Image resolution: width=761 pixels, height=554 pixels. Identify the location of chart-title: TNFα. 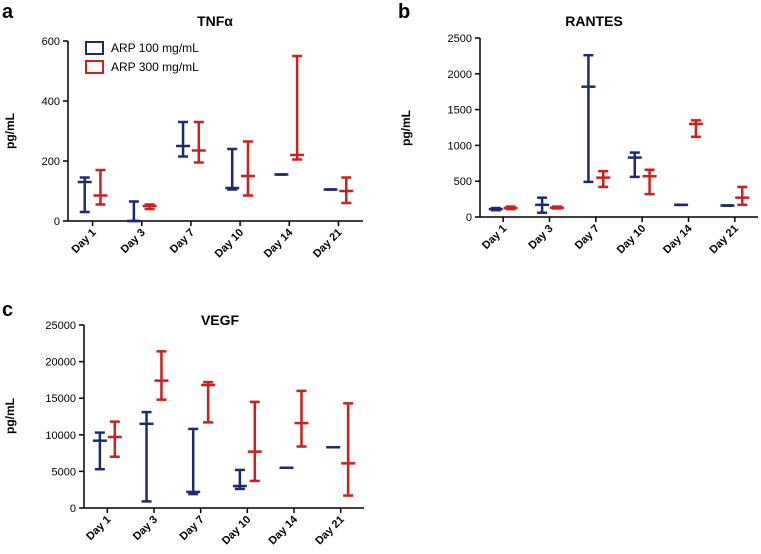
(215, 21).